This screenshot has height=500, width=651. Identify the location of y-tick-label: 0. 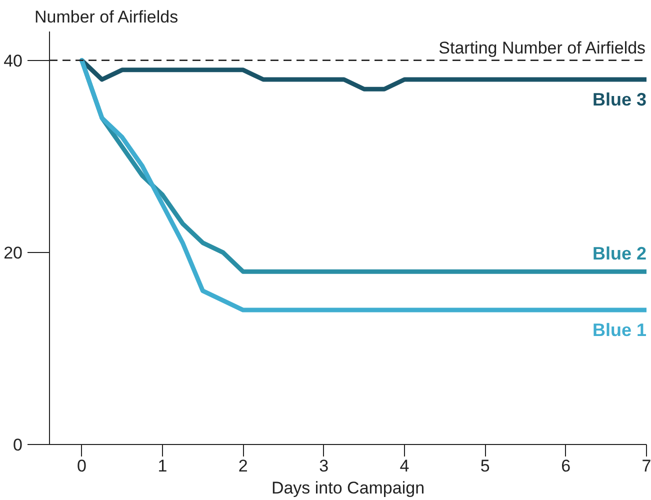
(18, 445).